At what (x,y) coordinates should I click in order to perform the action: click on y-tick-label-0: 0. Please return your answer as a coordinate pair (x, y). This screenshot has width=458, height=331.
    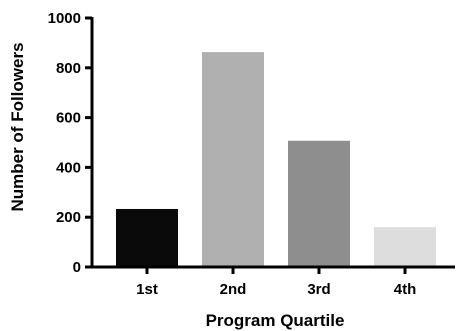
    Looking at the image, I should click on (77, 267).